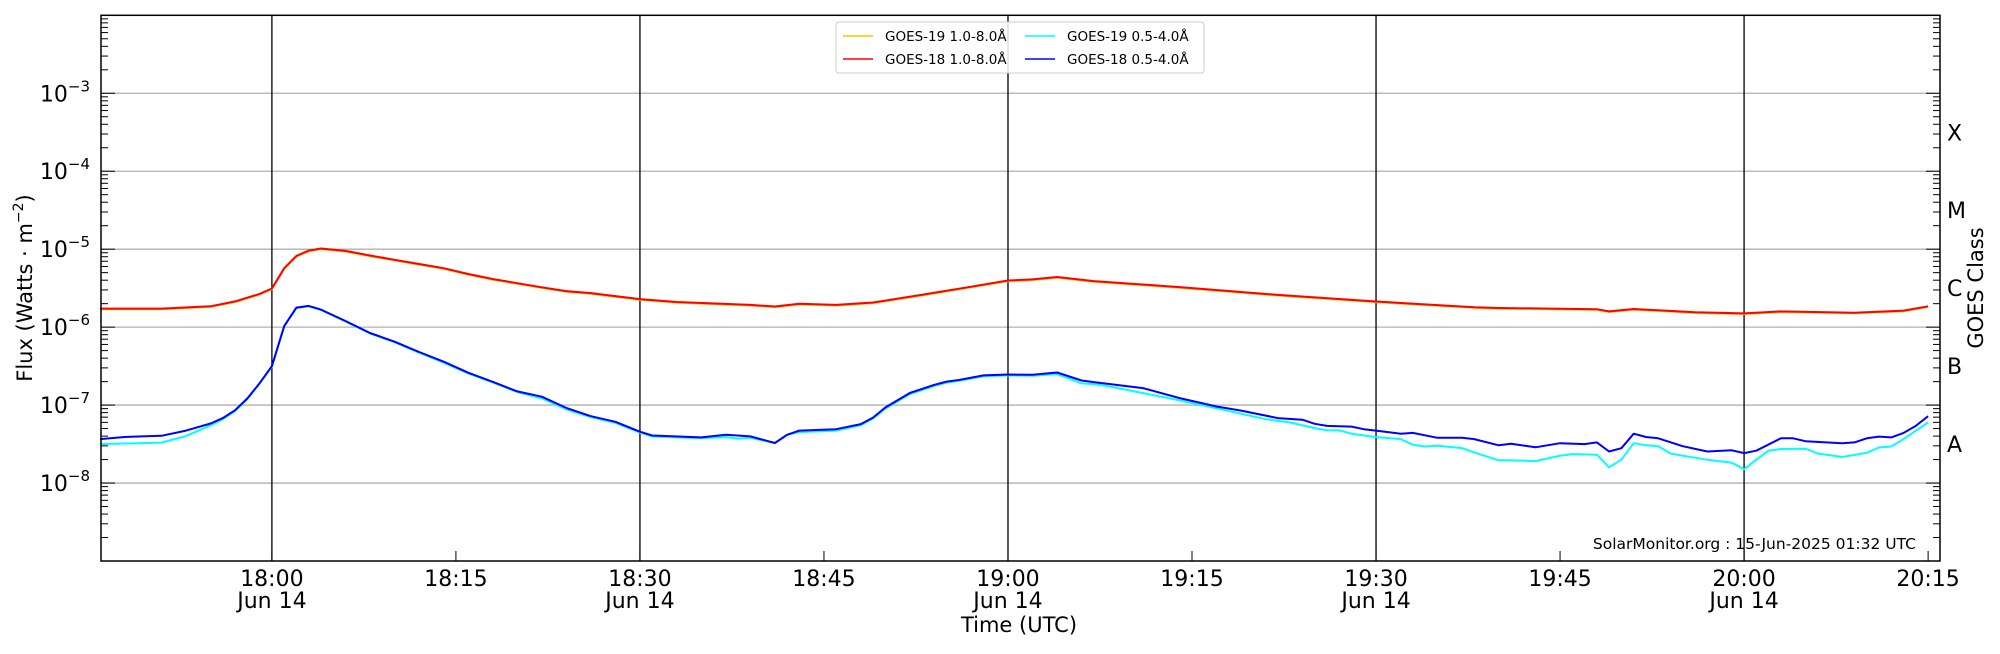 Image resolution: width=2000 pixels, height=654 pixels. What do you see at coordinates (639, 579) in the screenshot?
I see `x-tick-label: 18:30` at bounding box center [639, 579].